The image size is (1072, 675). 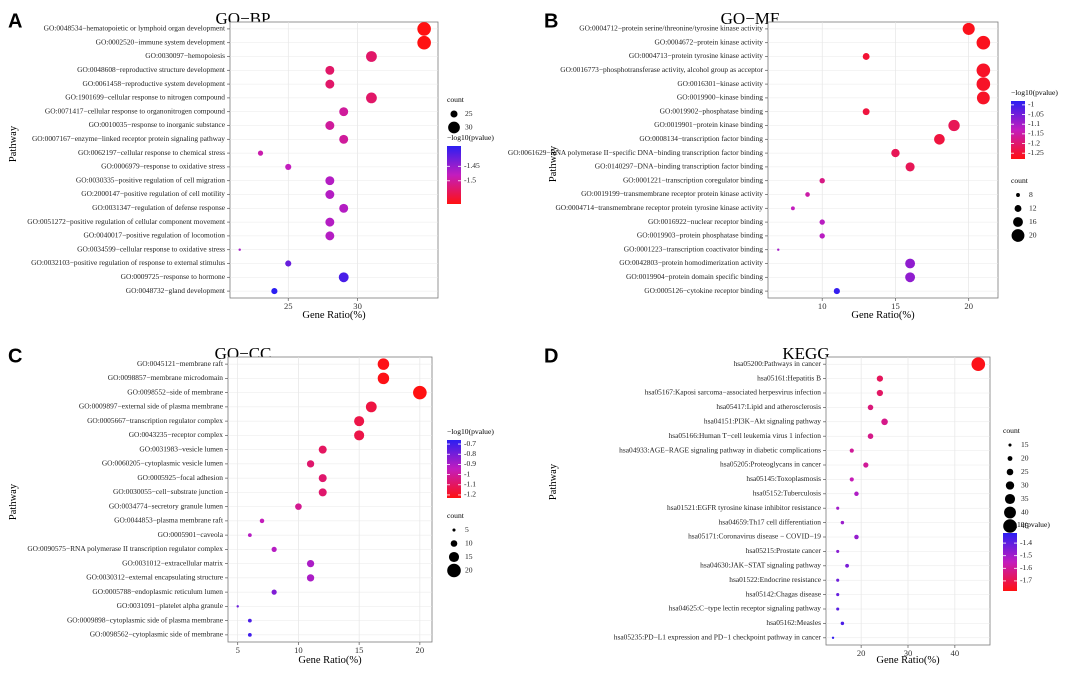 I want to click on size-legend-title: count, so click(x=1020, y=180).